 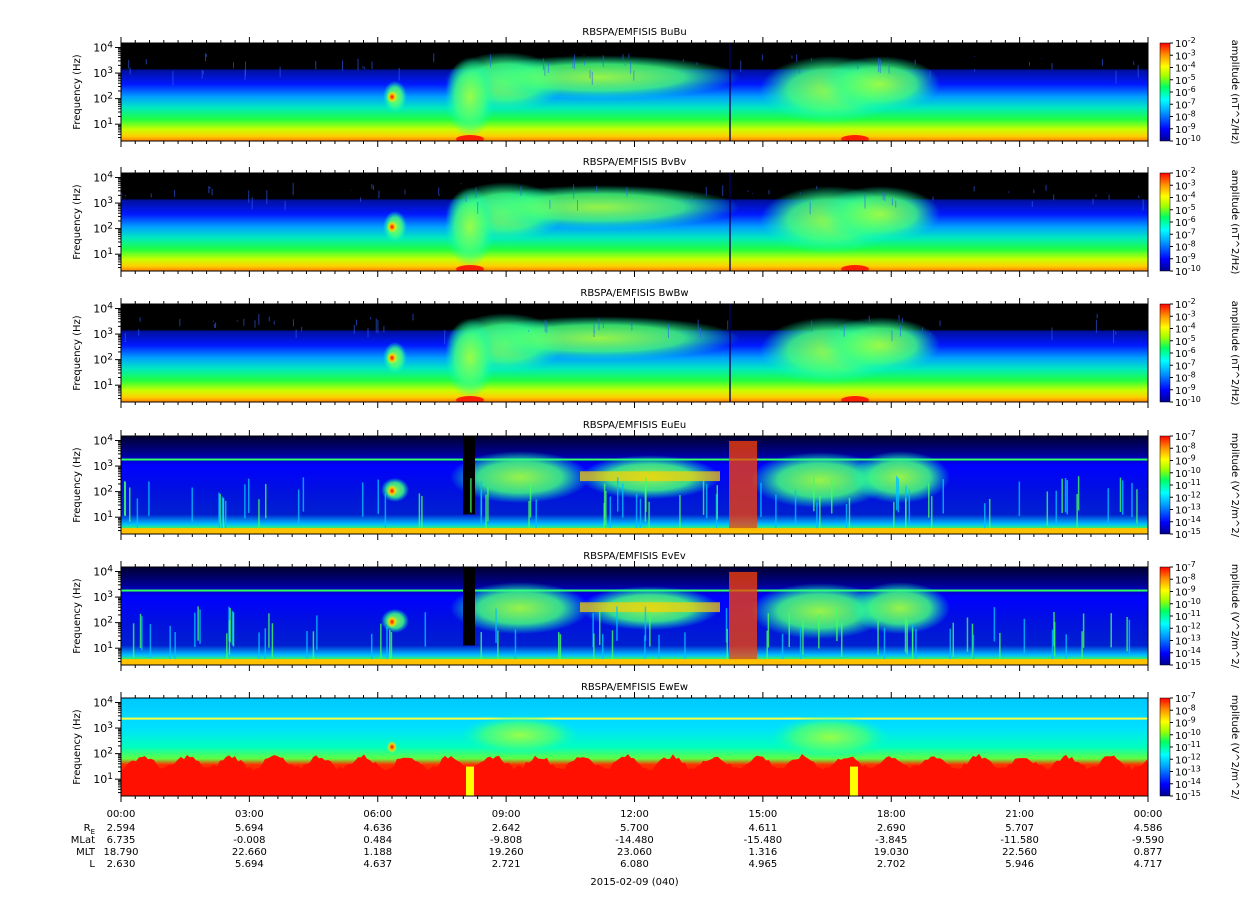 What do you see at coordinates (1148, 828) in the screenshot?
I see `ephemeris-value: 4.586` at bounding box center [1148, 828].